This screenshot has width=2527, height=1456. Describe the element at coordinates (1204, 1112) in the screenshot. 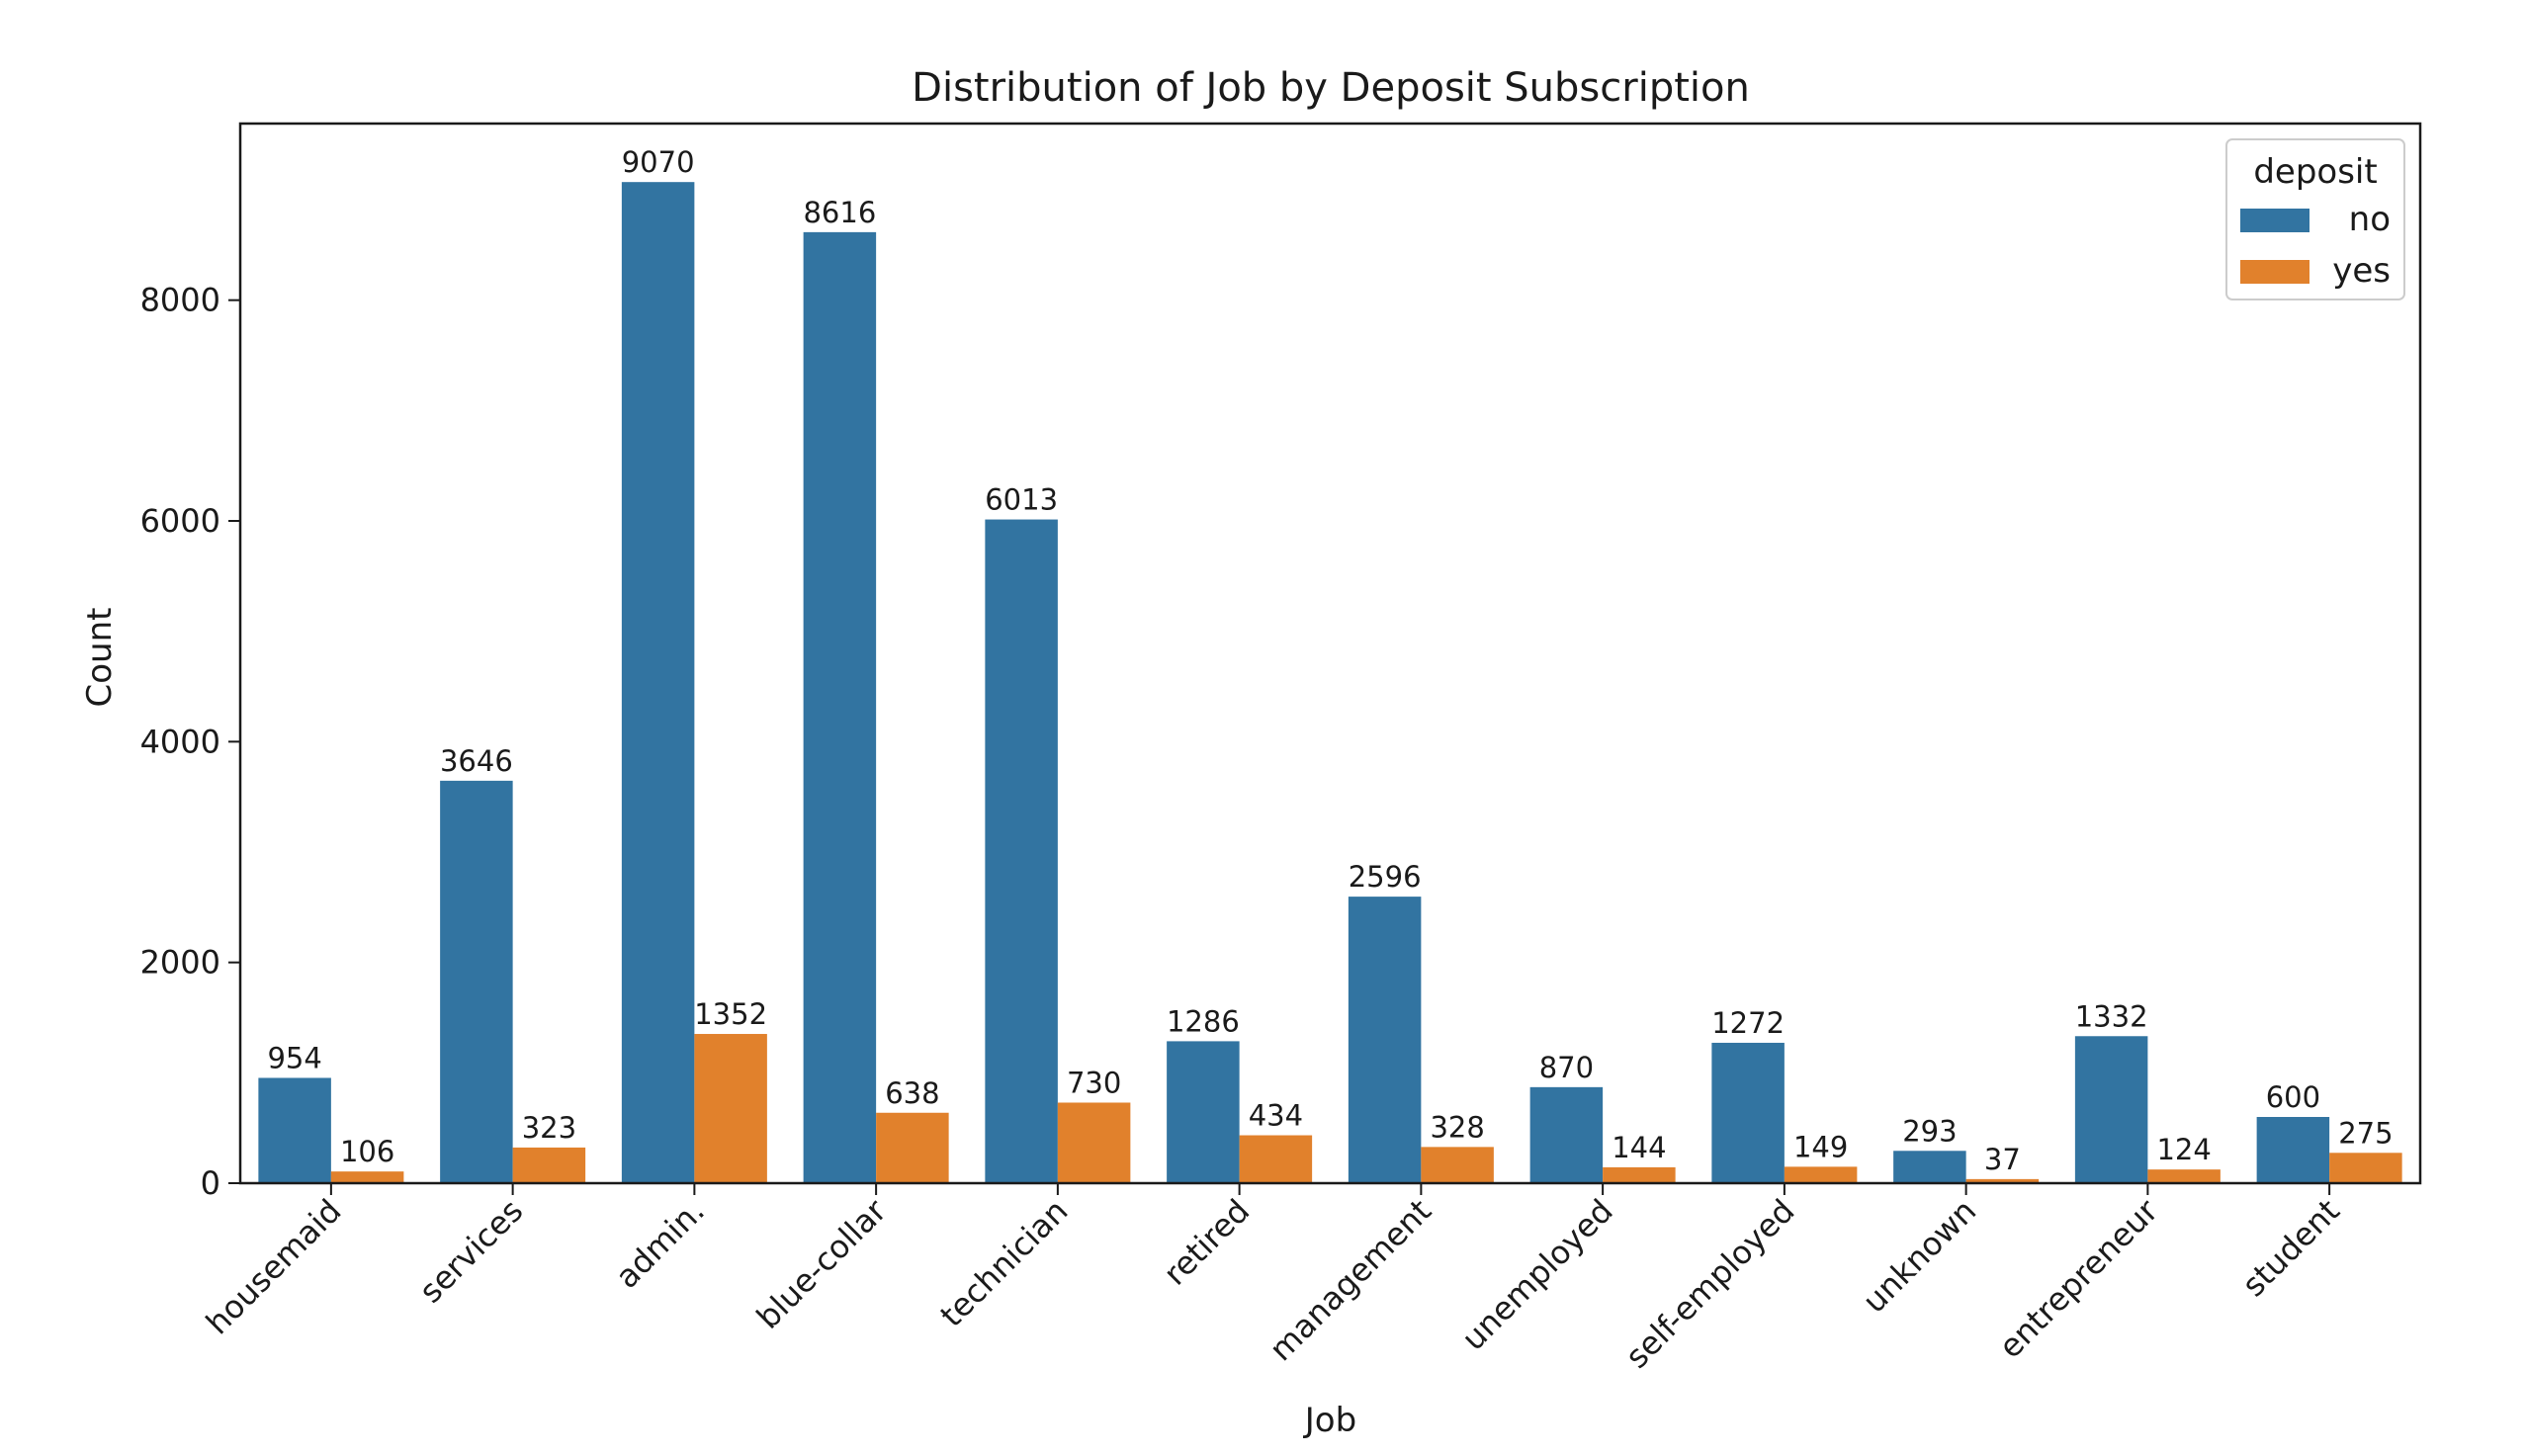

I see `bar-retired-no` at that location.